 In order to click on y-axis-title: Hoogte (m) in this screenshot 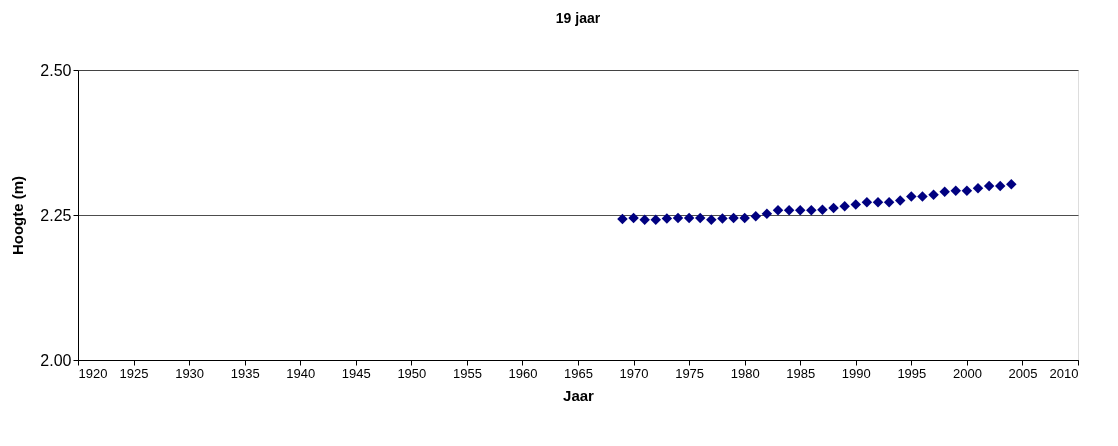, I will do `click(18, 215)`.